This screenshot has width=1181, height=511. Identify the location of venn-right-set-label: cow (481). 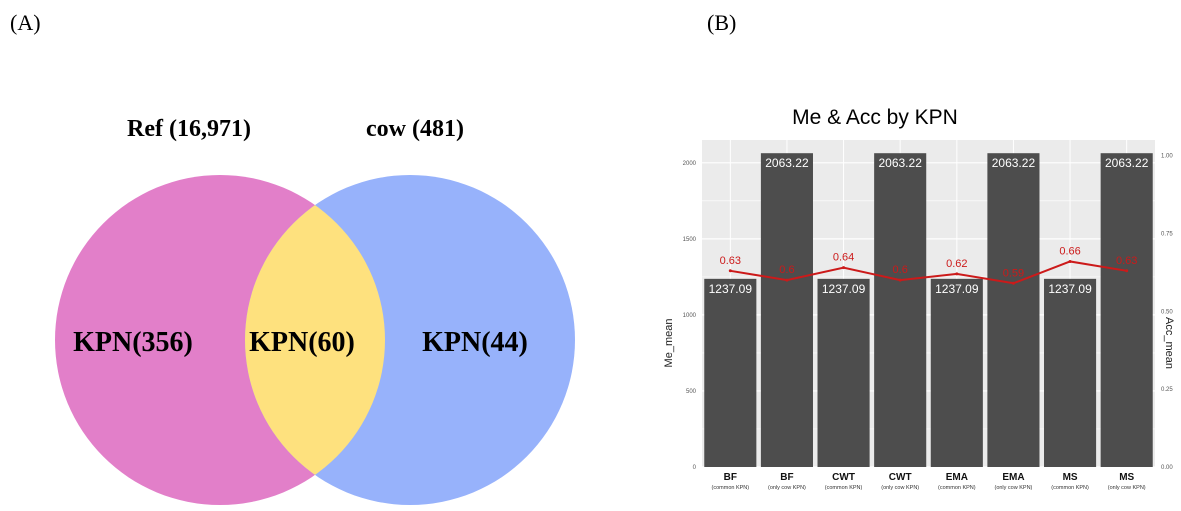
(415, 129).